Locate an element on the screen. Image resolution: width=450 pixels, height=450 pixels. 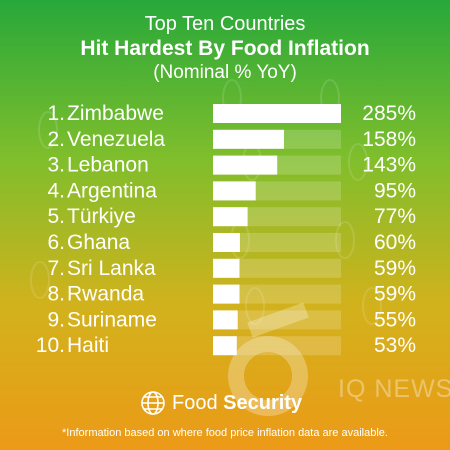
rank-label: 1. is located at coordinates (56, 113).